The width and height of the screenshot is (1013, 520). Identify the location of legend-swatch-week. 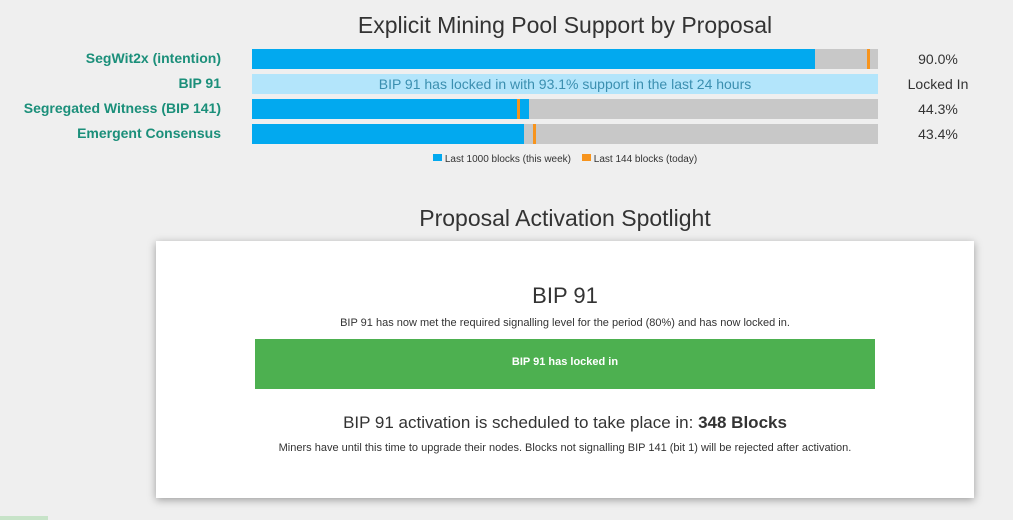
(437, 157).